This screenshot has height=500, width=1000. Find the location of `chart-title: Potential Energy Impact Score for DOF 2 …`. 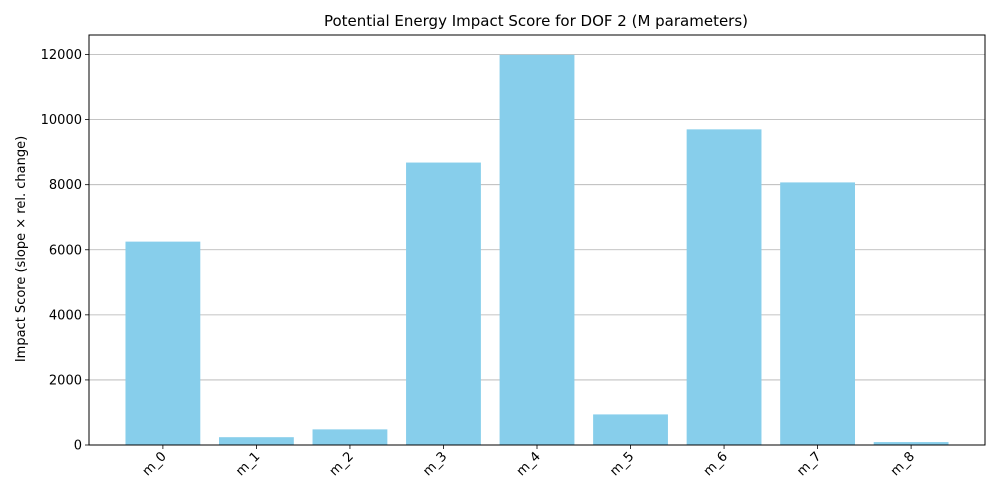

chart-title: Potential Energy Impact Score for DOF 2 … is located at coordinates (536, 21).